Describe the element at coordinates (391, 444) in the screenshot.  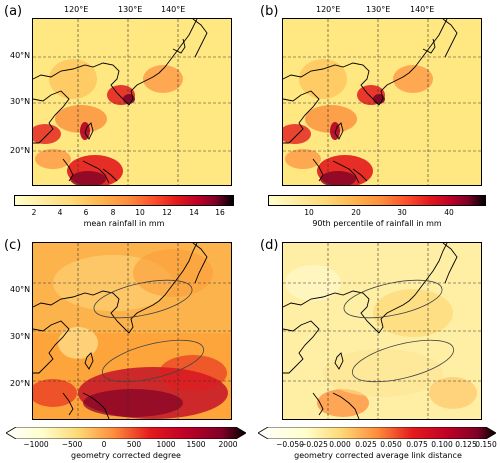
I see `colorbar-tick: 0.050` at that location.